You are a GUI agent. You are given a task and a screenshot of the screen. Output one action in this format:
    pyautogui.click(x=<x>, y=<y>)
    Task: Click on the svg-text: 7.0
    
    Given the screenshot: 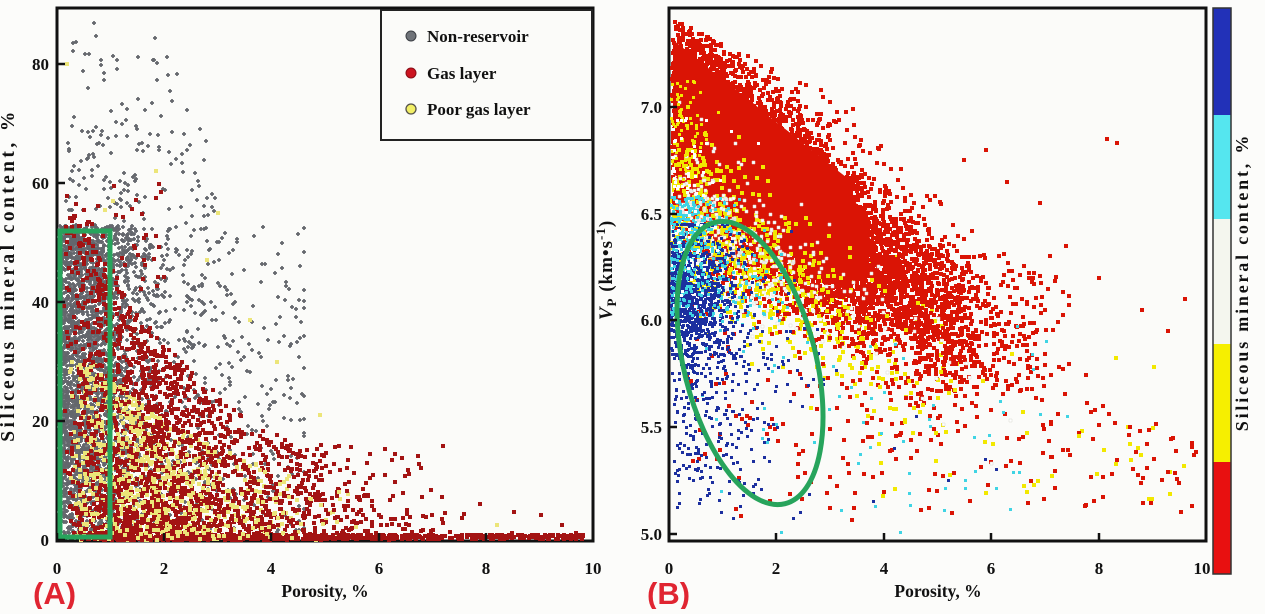 What is the action you would take?
    pyautogui.click(x=651, y=107)
    